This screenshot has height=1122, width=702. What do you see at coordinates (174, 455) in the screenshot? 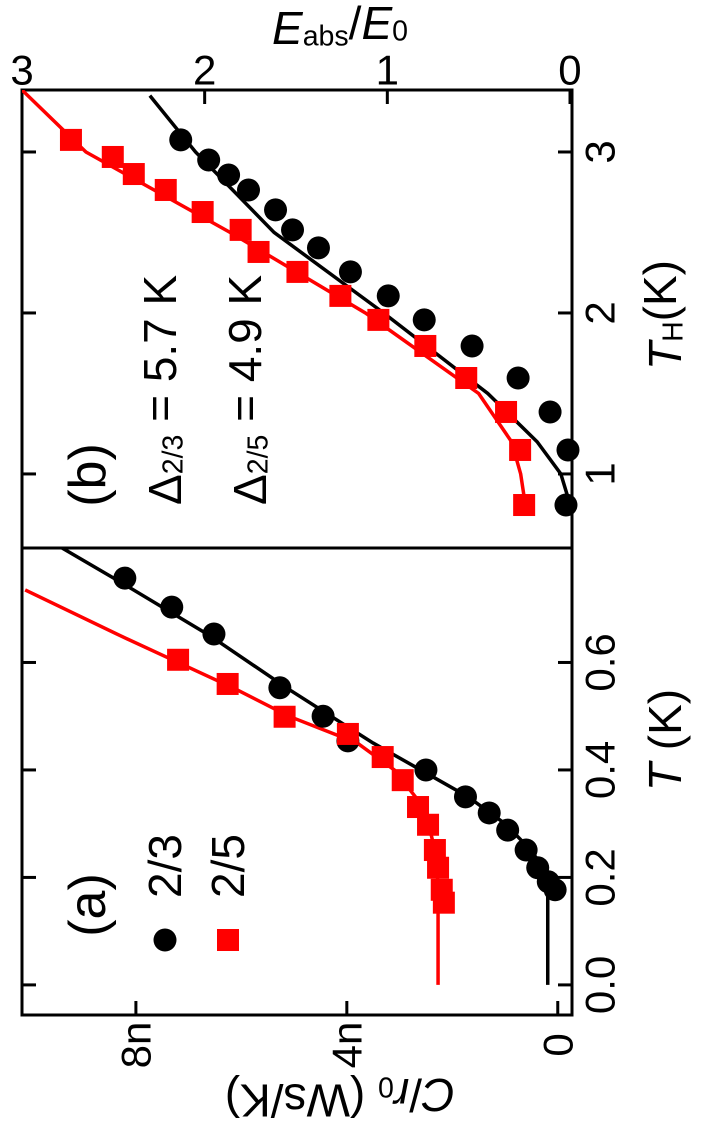
I see `label-part: 2/3` at bounding box center [174, 455].